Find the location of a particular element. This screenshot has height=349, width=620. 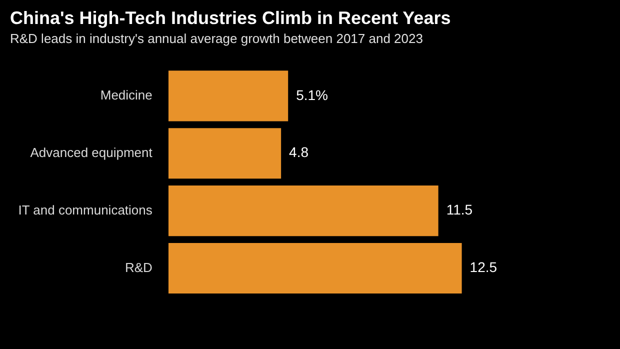

data-label: 11.5 is located at coordinates (459, 210).